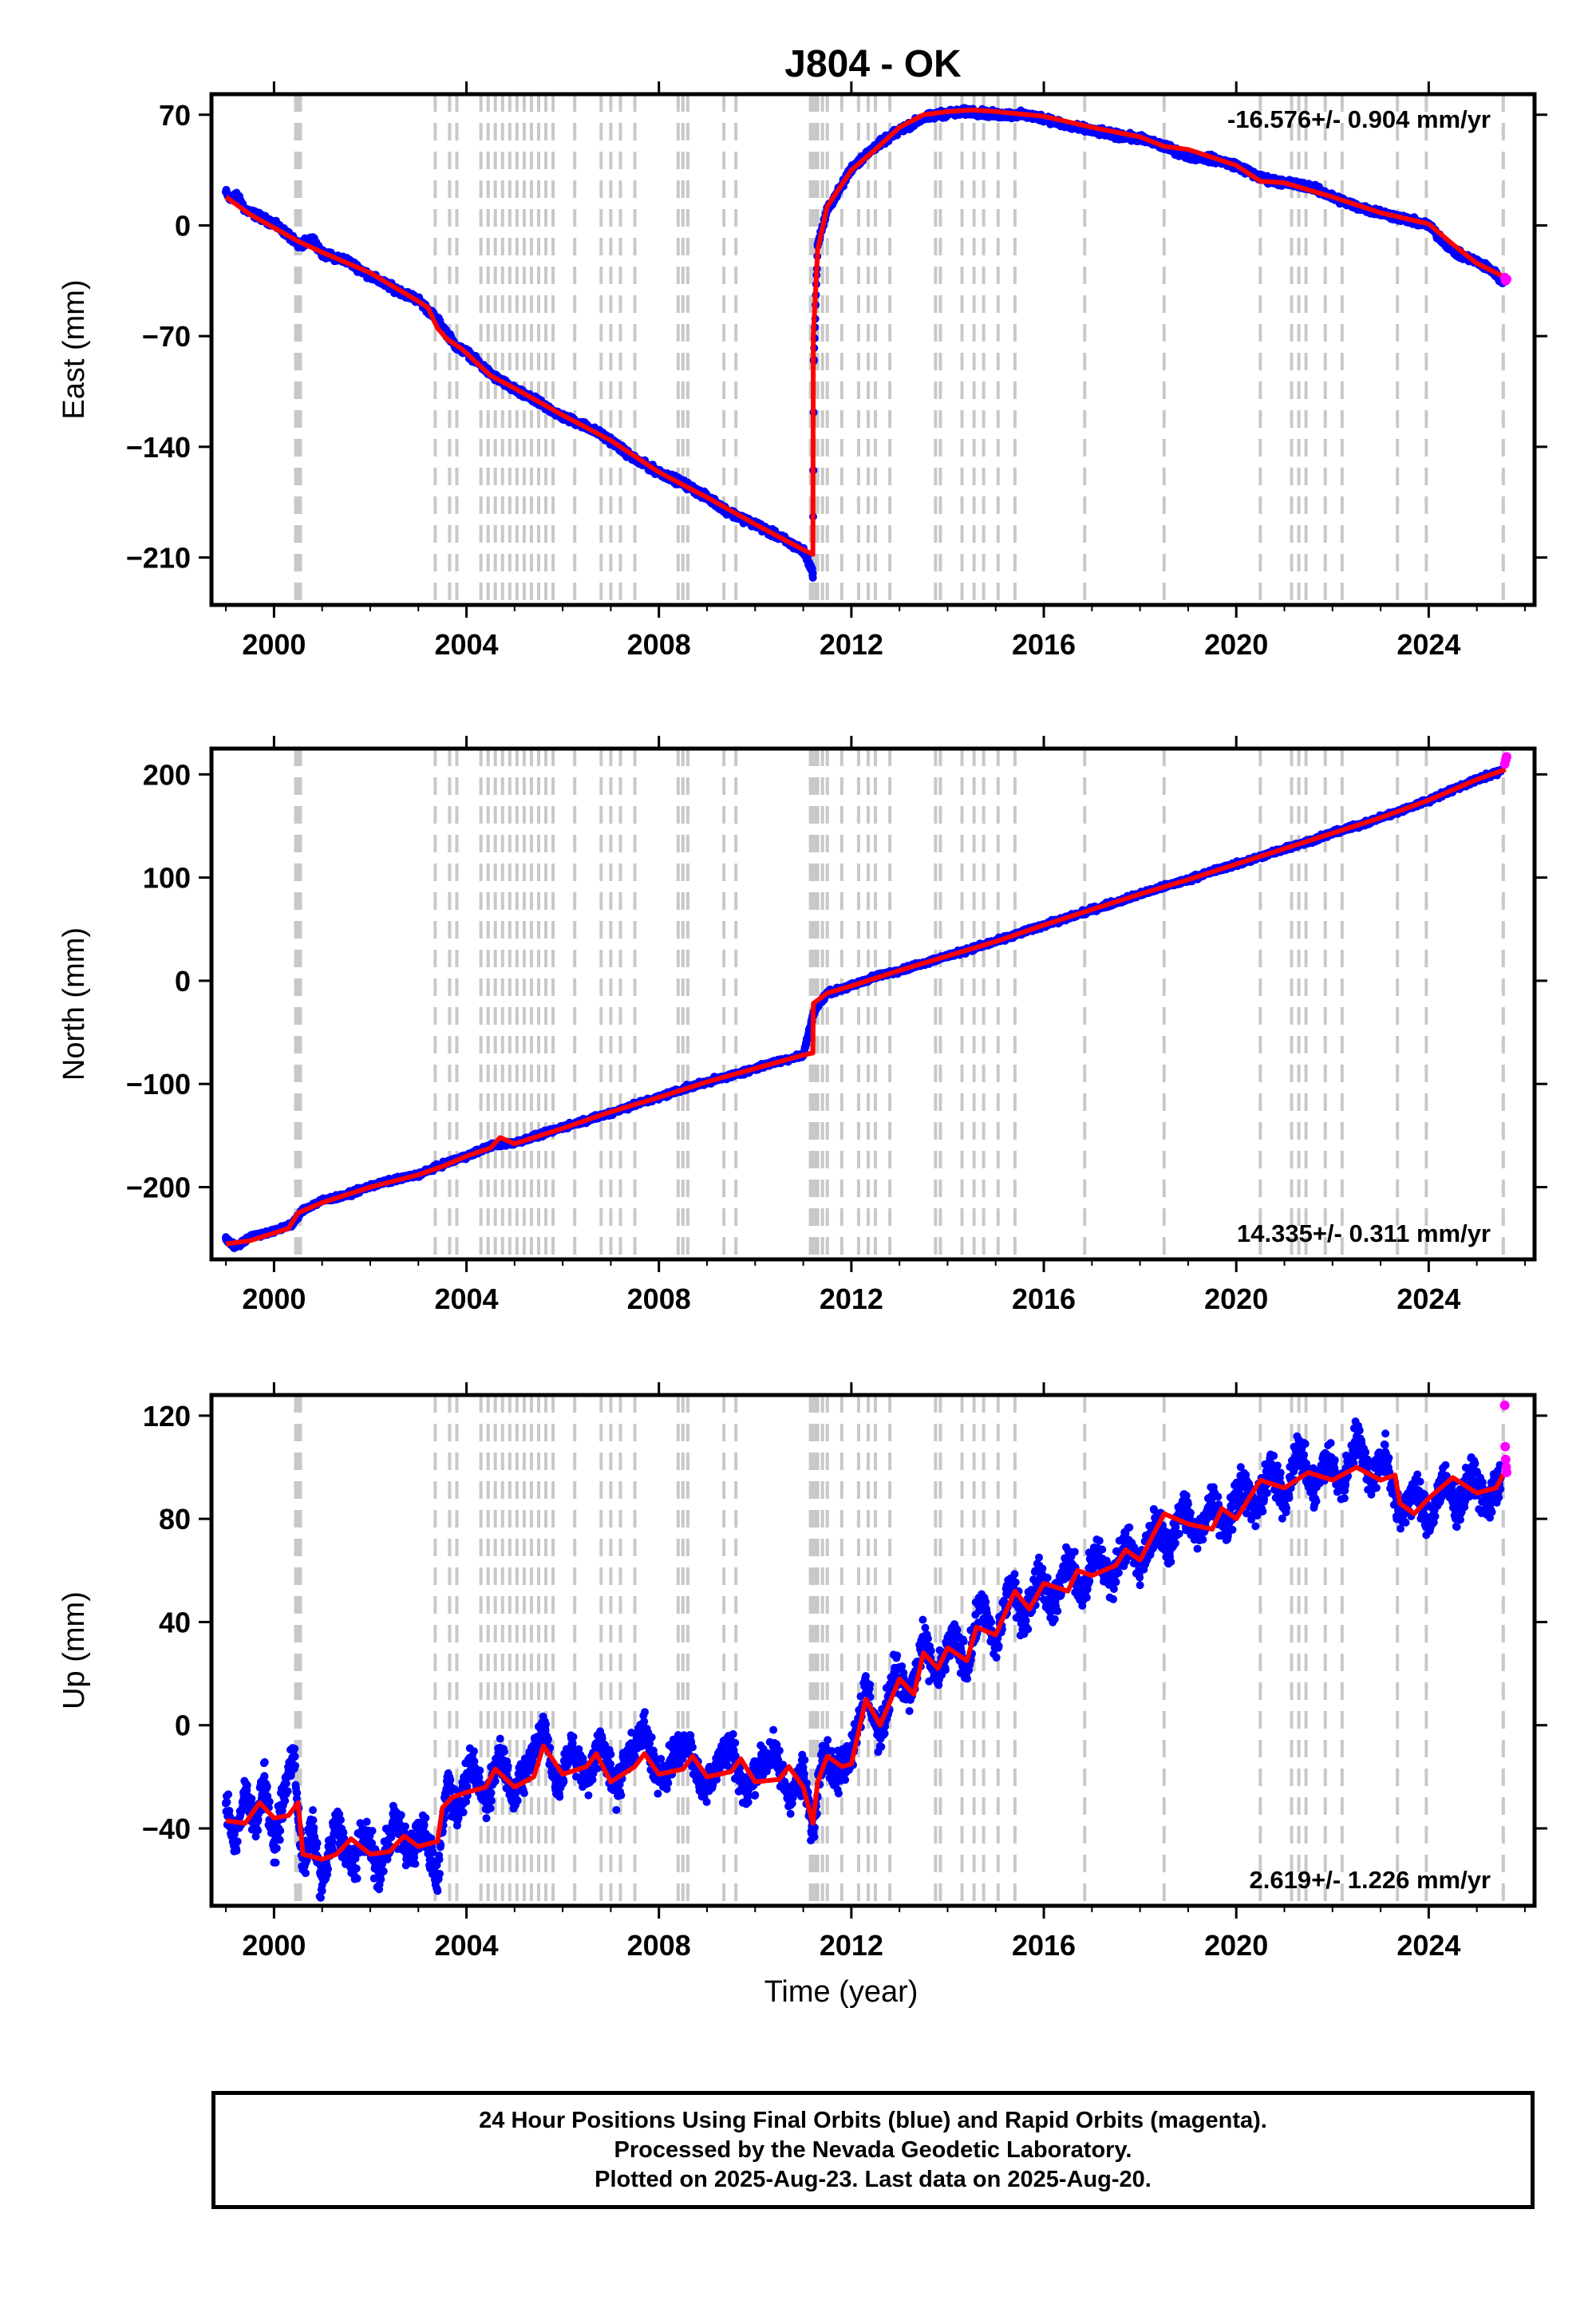  I want to click on y-tick-label: −70, so click(166, 336).